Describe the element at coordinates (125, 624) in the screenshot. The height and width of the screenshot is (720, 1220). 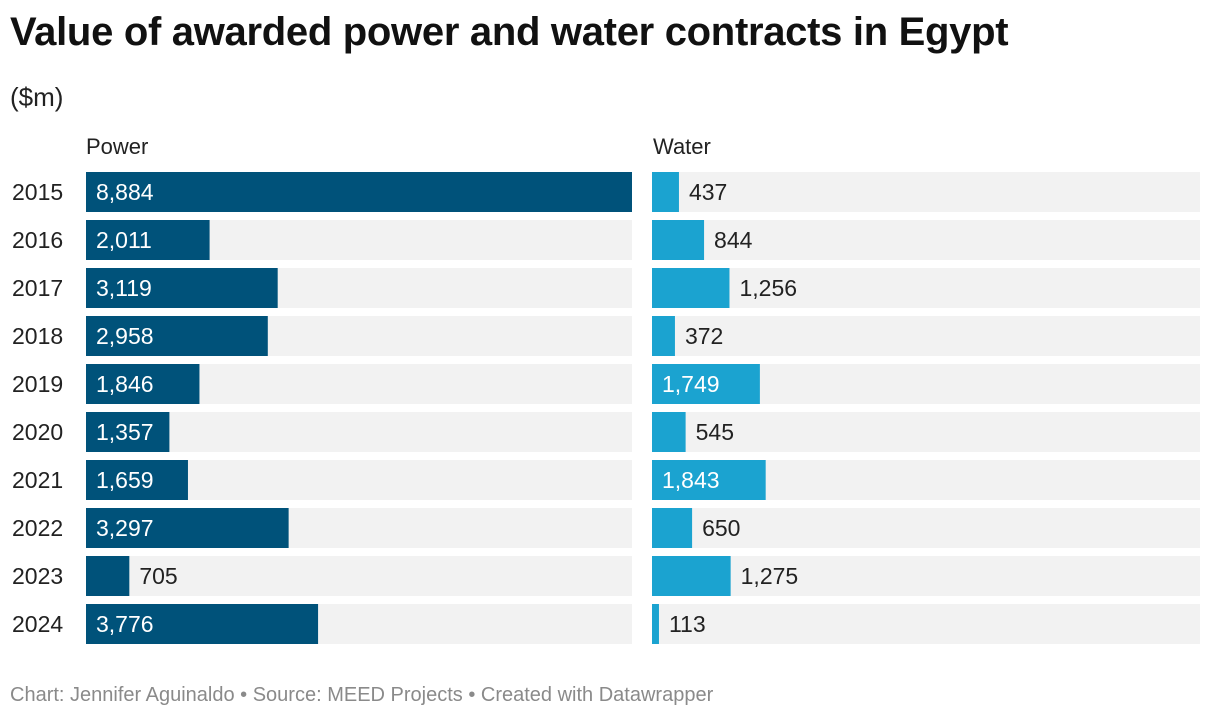
I see `power-value-label: 3,776` at that location.